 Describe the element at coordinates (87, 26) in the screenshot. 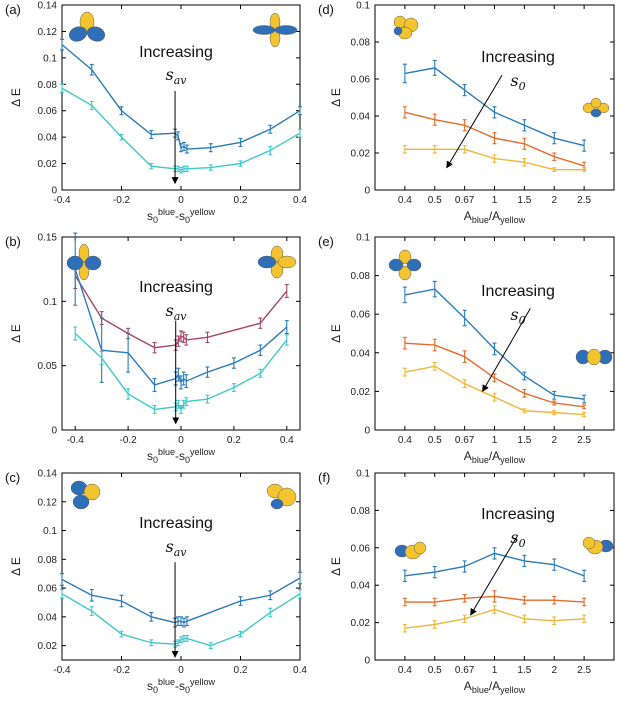

I see `orbital-icon-three-lobe-blue` at that location.